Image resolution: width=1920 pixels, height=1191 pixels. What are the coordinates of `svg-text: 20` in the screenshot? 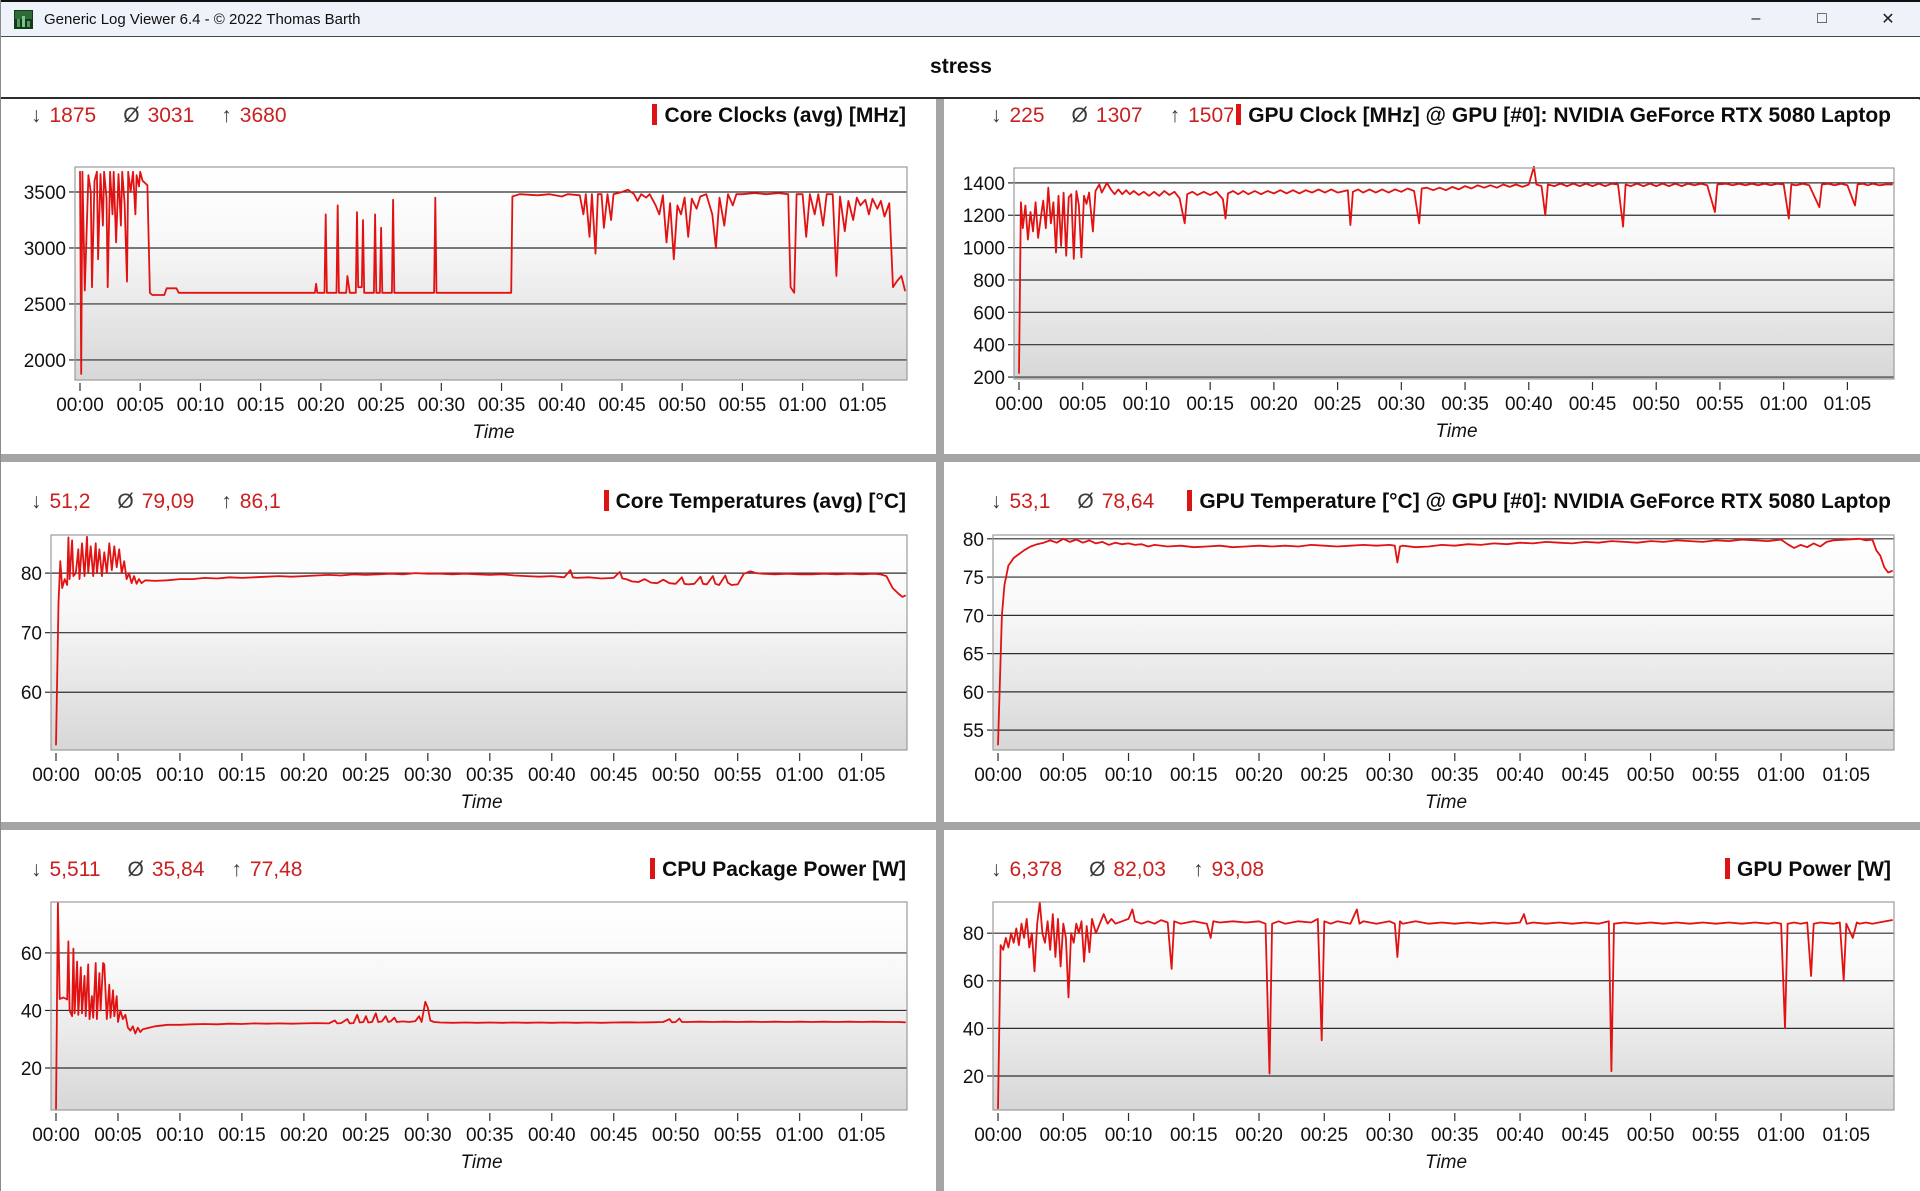 It's located at (31, 1069).